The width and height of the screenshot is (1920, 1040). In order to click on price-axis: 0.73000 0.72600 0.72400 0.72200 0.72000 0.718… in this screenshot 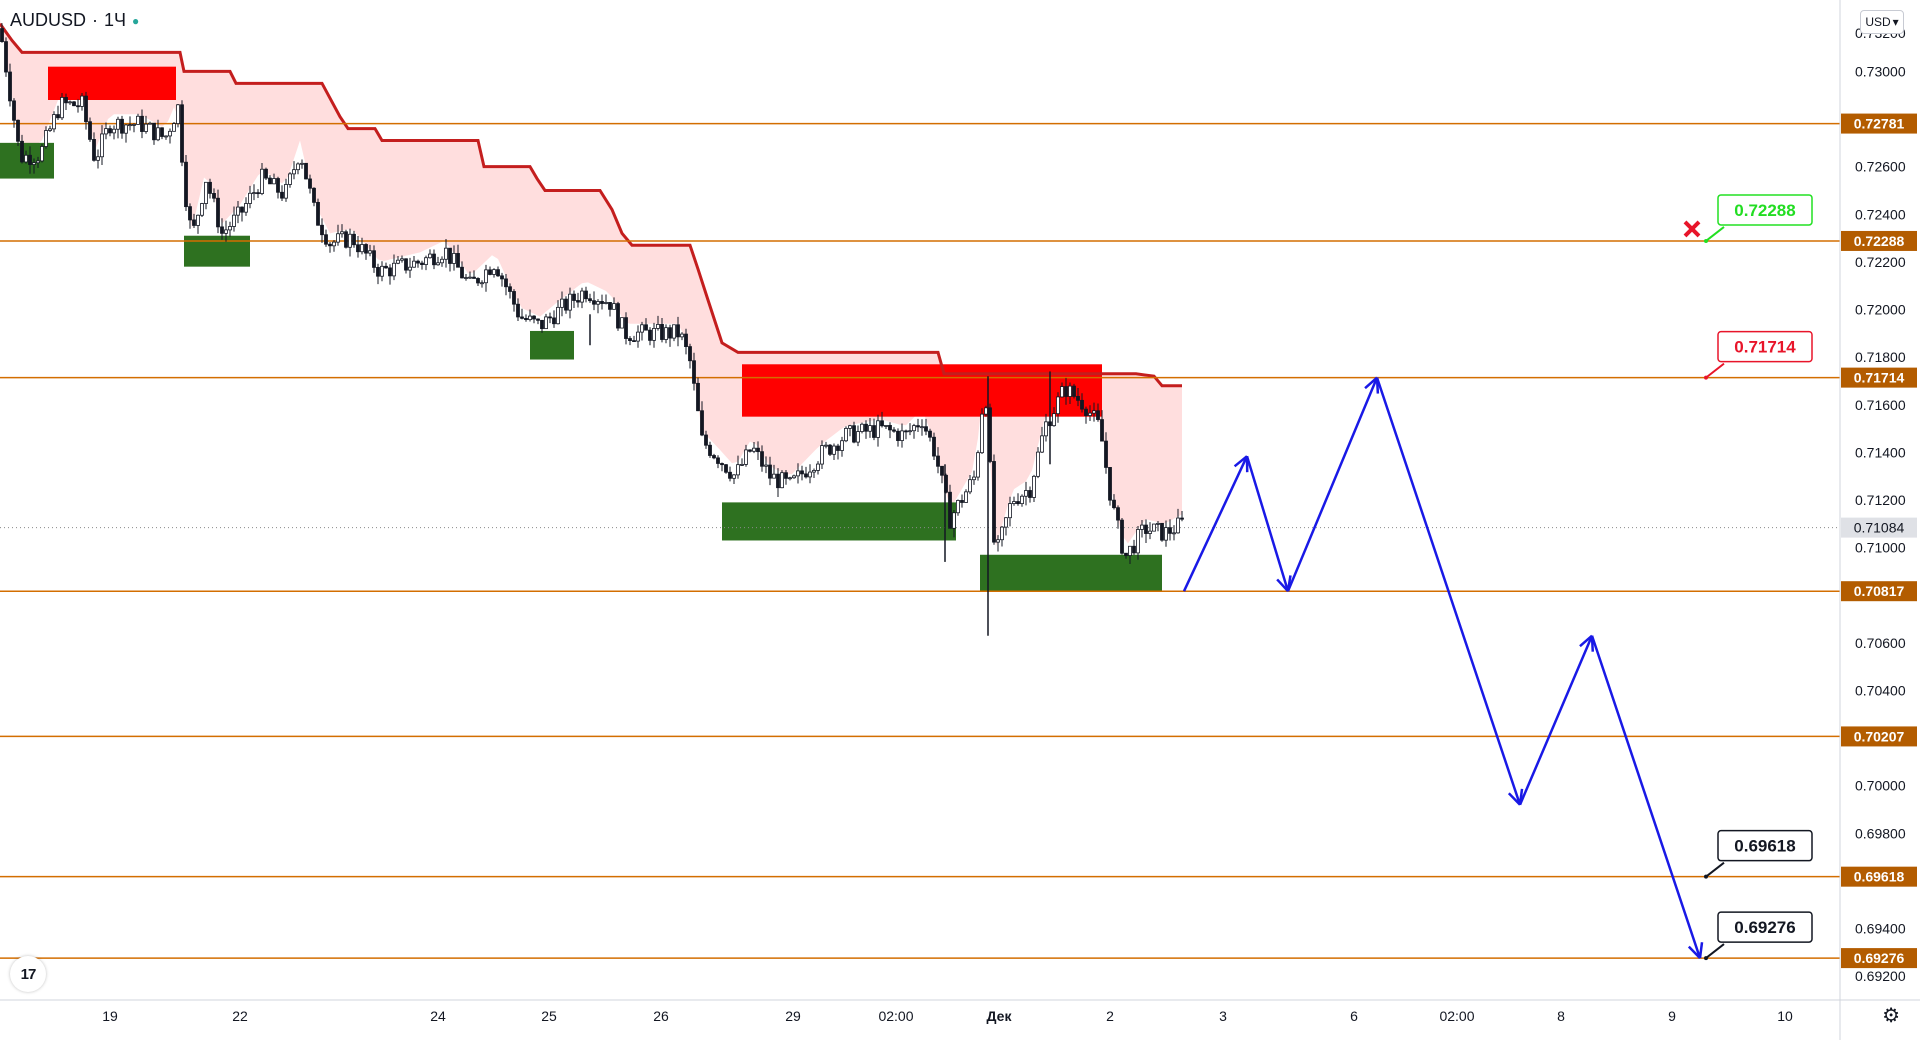, I will do `click(1879, 504)`.